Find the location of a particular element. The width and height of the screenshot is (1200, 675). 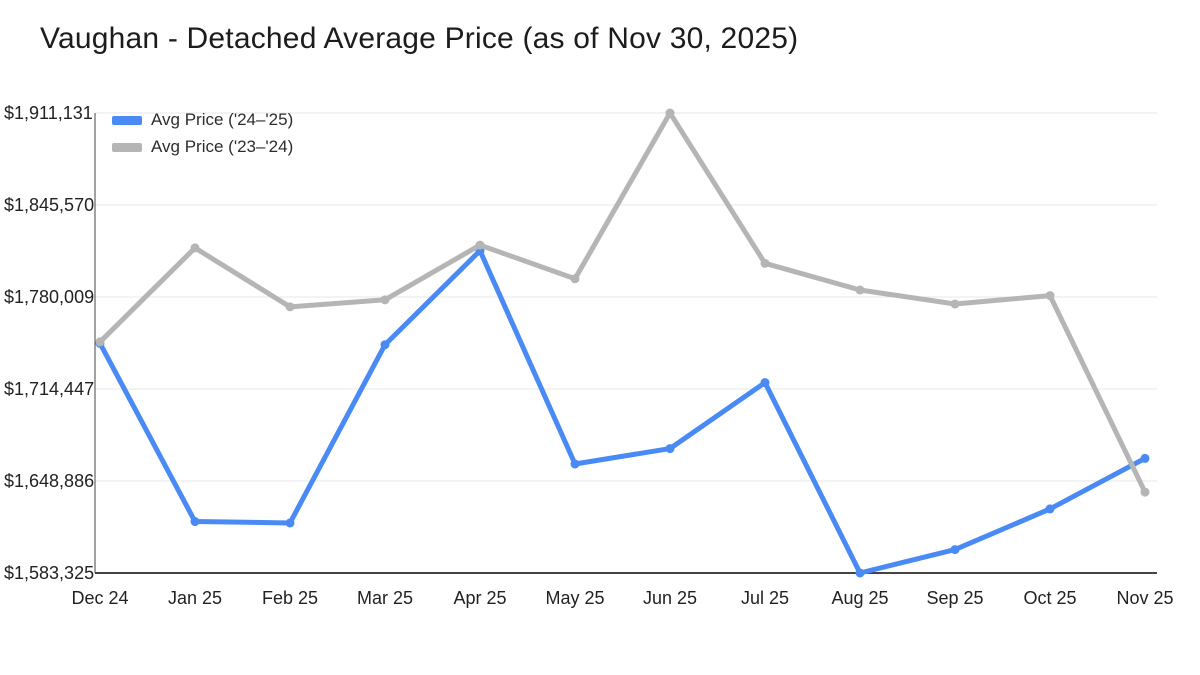

x-tick-label: Jul 25 is located at coordinates (765, 598).